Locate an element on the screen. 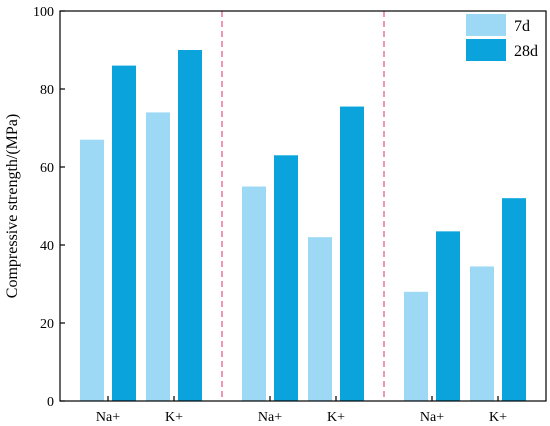 The height and width of the screenshot is (426, 550). y-axis-title: Compressive strength/(MPa) is located at coordinates (12, 206).